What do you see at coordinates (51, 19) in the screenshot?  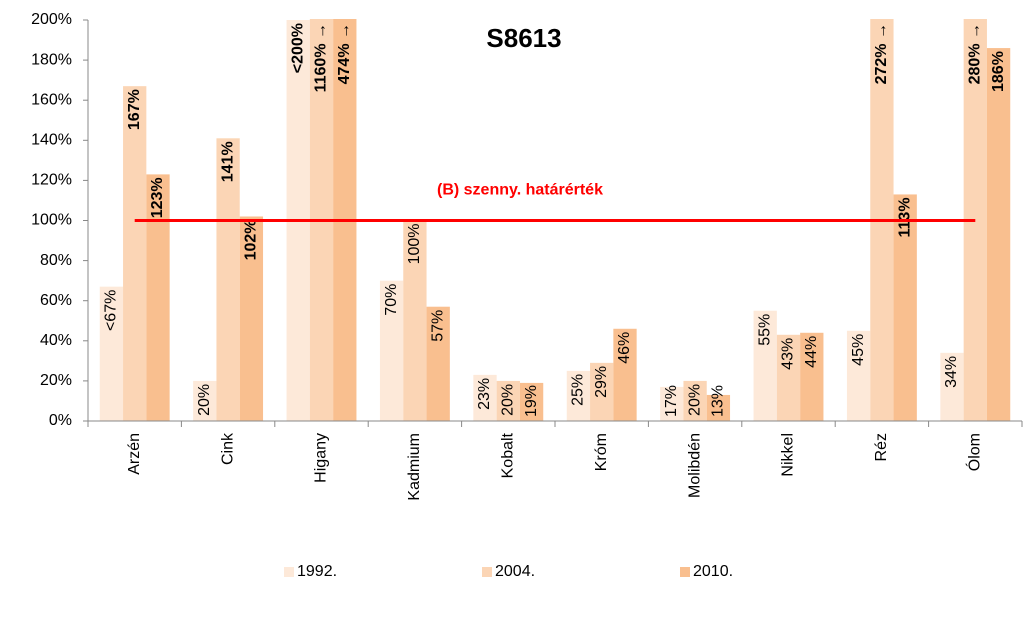 I see `y-tick-label: 200%` at bounding box center [51, 19].